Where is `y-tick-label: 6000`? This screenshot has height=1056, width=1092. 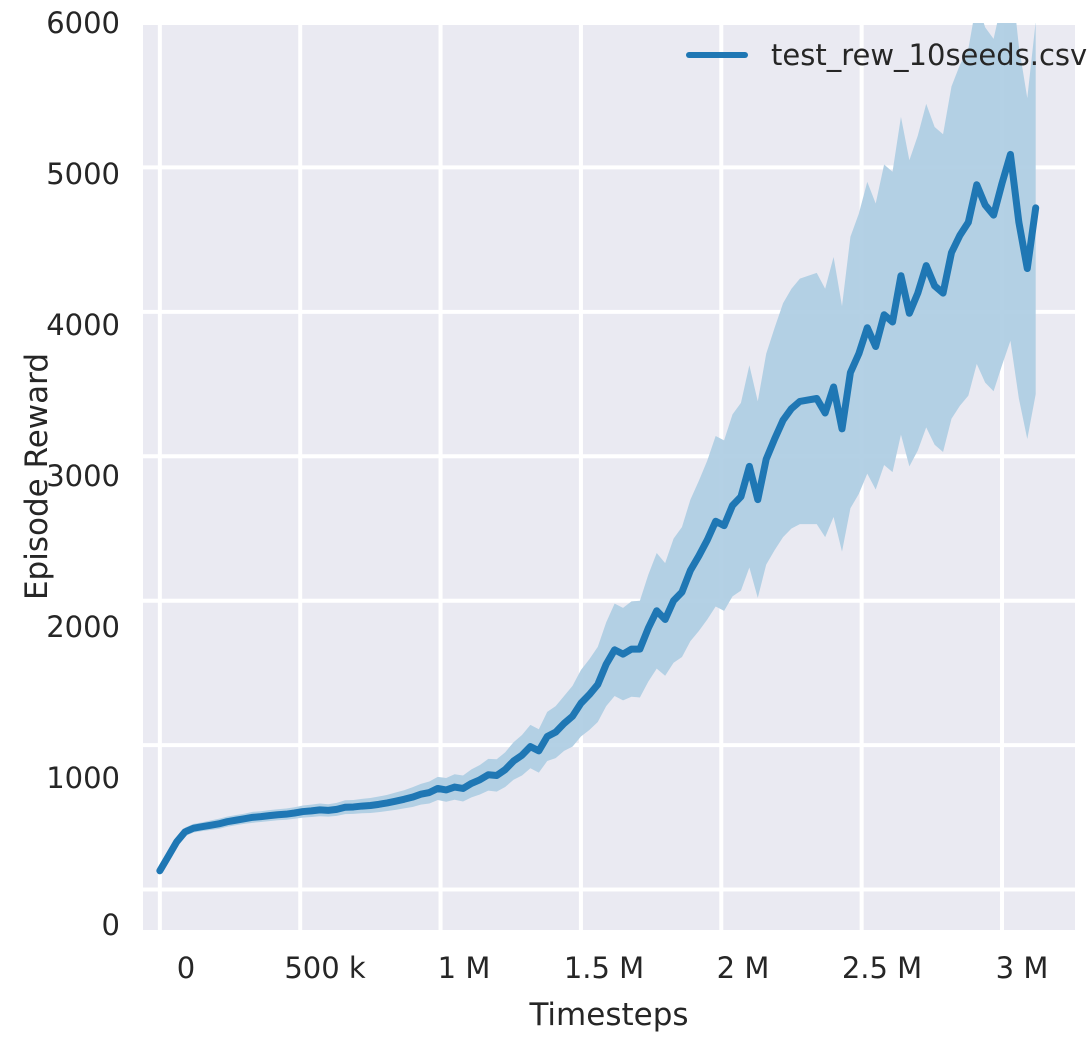
y-tick-label: 6000 is located at coordinates (83, 23).